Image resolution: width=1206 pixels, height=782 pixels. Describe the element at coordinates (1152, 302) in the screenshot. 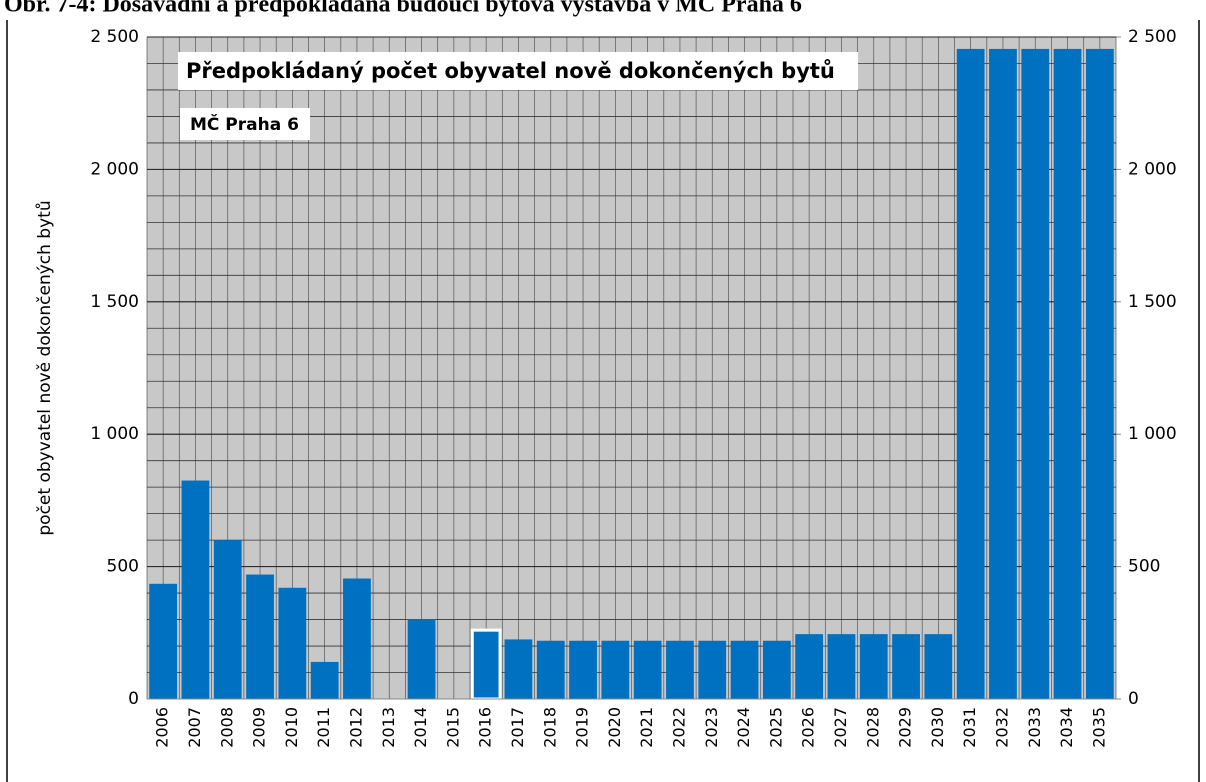

I see `y2-tick-label: 1 500` at that location.